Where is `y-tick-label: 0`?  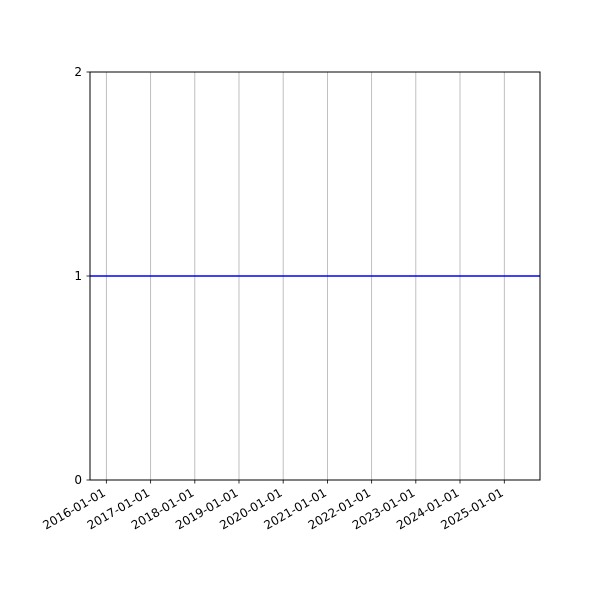 y-tick-label: 0 is located at coordinates (78, 480).